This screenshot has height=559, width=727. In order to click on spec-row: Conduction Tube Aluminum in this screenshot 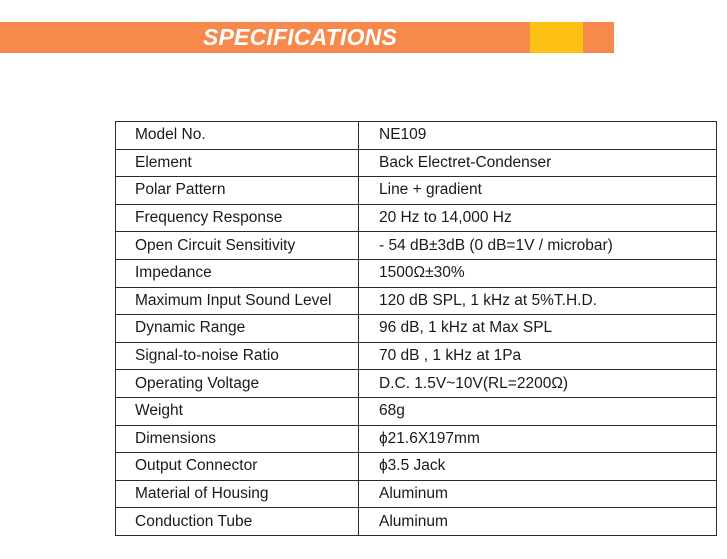, I will do `click(416, 521)`.